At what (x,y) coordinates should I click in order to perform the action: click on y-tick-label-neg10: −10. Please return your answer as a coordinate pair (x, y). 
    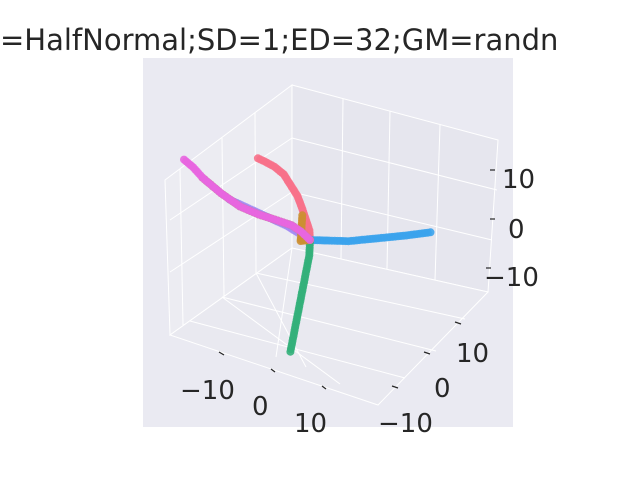
    Looking at the image, I should click on (405, 424).